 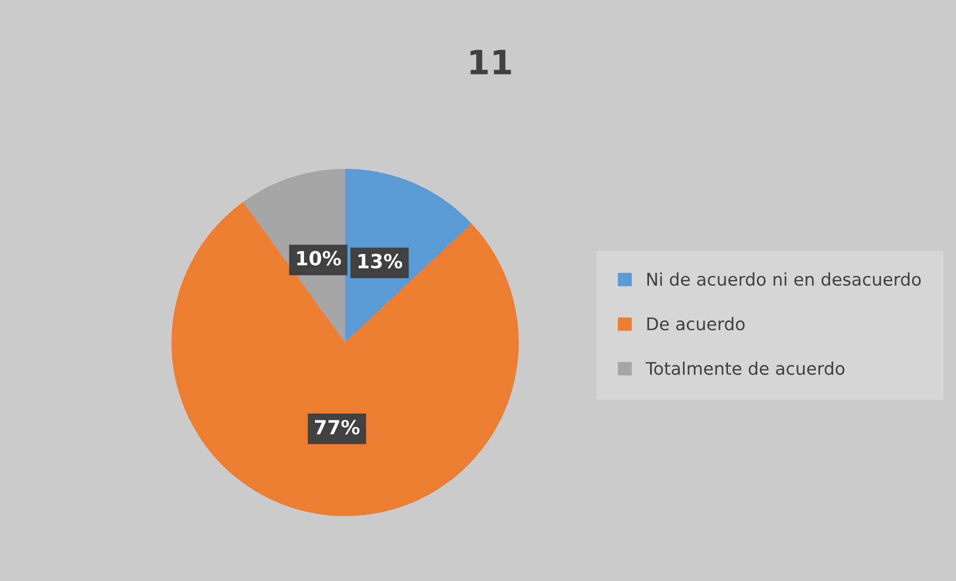 What do you see at coordinates (745, 368) in the screenshot?
I see `legend-label: Totalmente de acuerdo` at bounding box center [745, 368].